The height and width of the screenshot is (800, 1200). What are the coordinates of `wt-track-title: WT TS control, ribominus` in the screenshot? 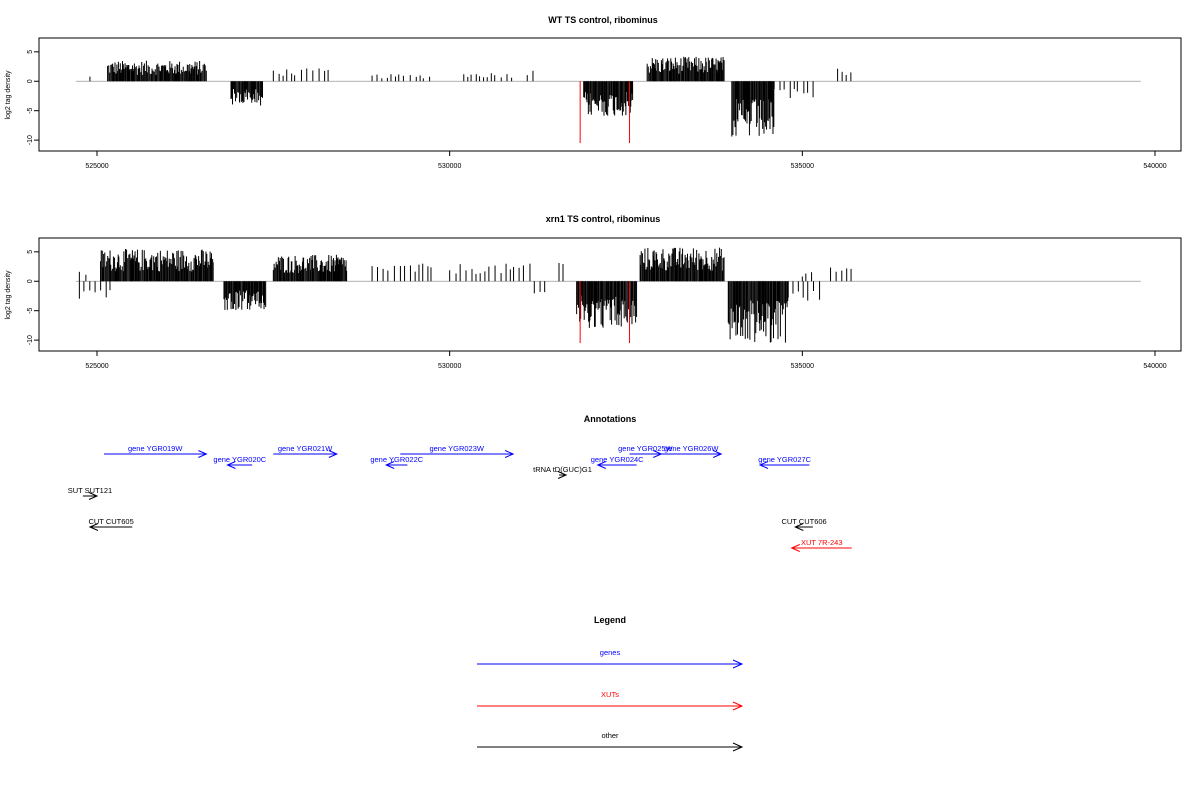 It's located at (603, 20).